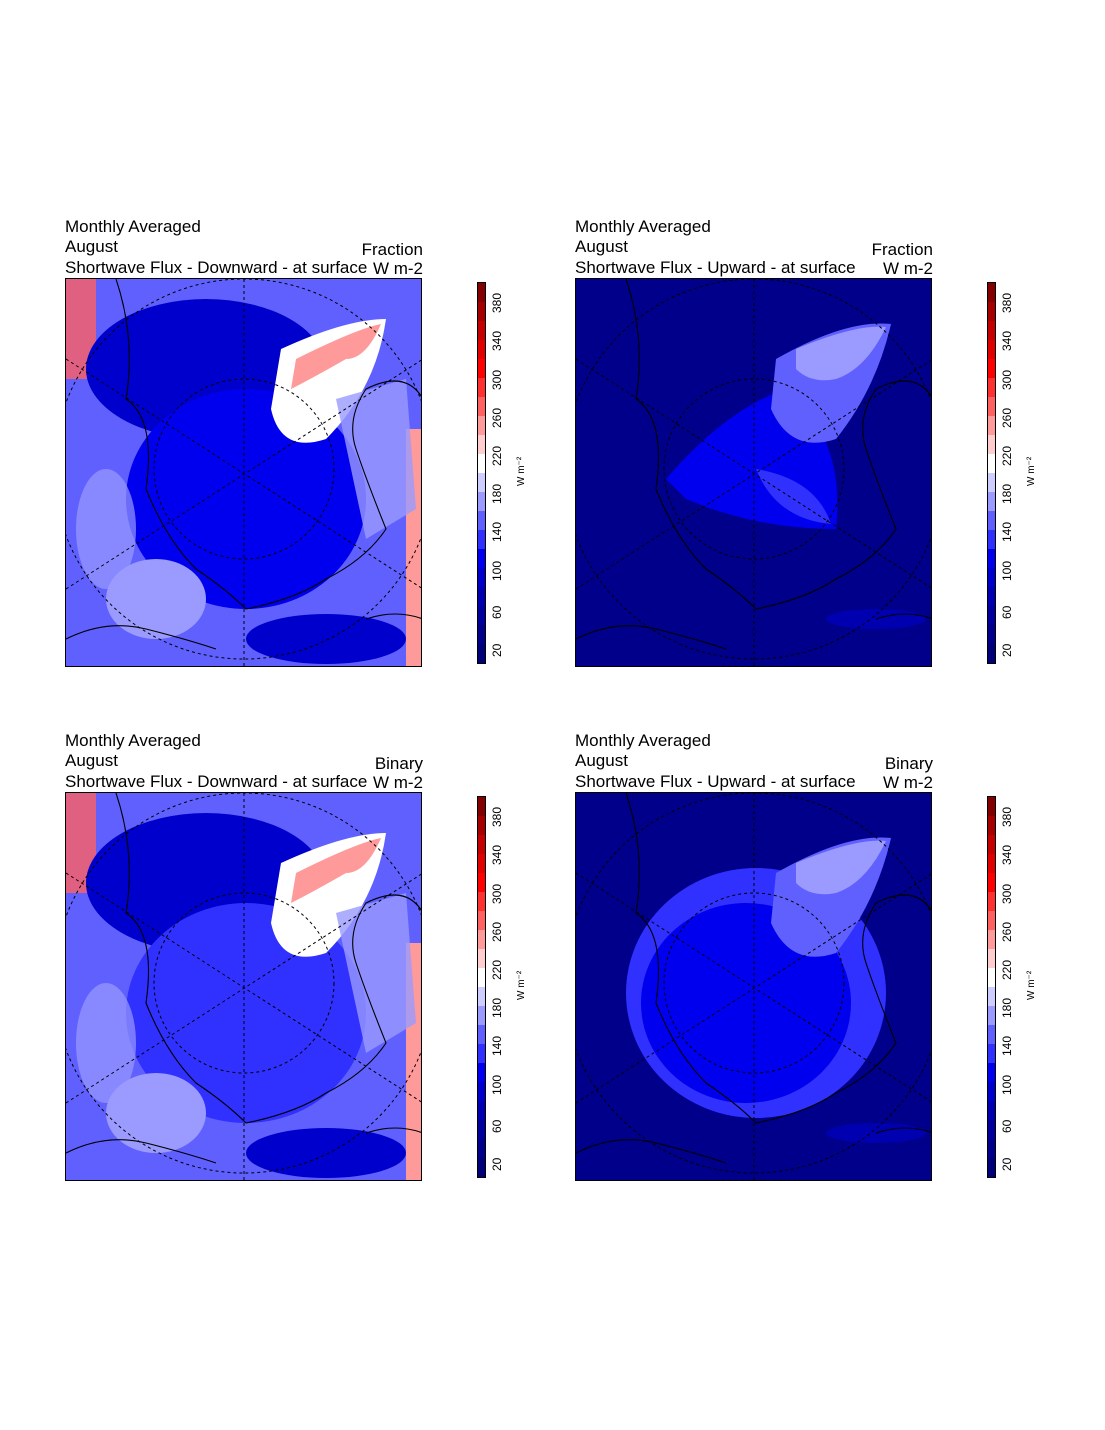 This screenshot has height=1430, width=1105. What do you see at coordinates (397, 268) in the screenshot?
I see `panel-units: W m-2` at bounding box center [397, 268].